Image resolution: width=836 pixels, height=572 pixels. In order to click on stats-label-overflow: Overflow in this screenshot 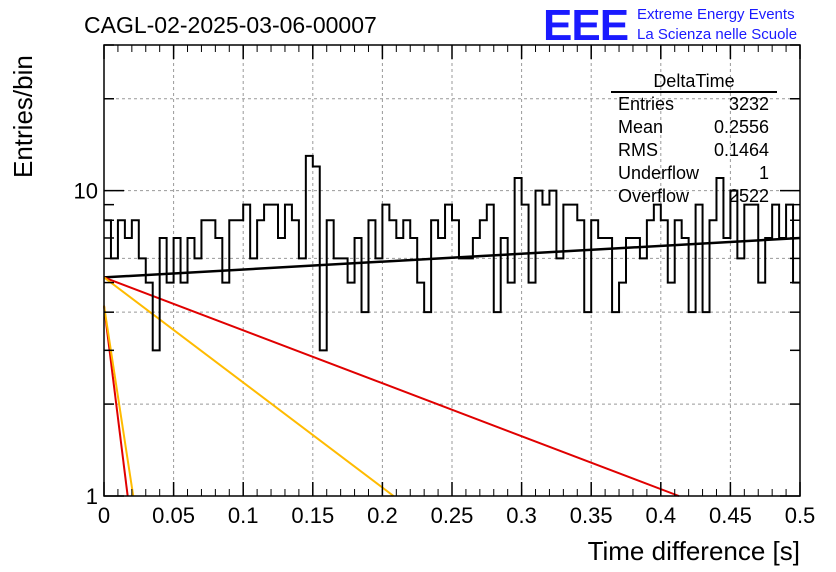, I will do `click(654, 196)`.